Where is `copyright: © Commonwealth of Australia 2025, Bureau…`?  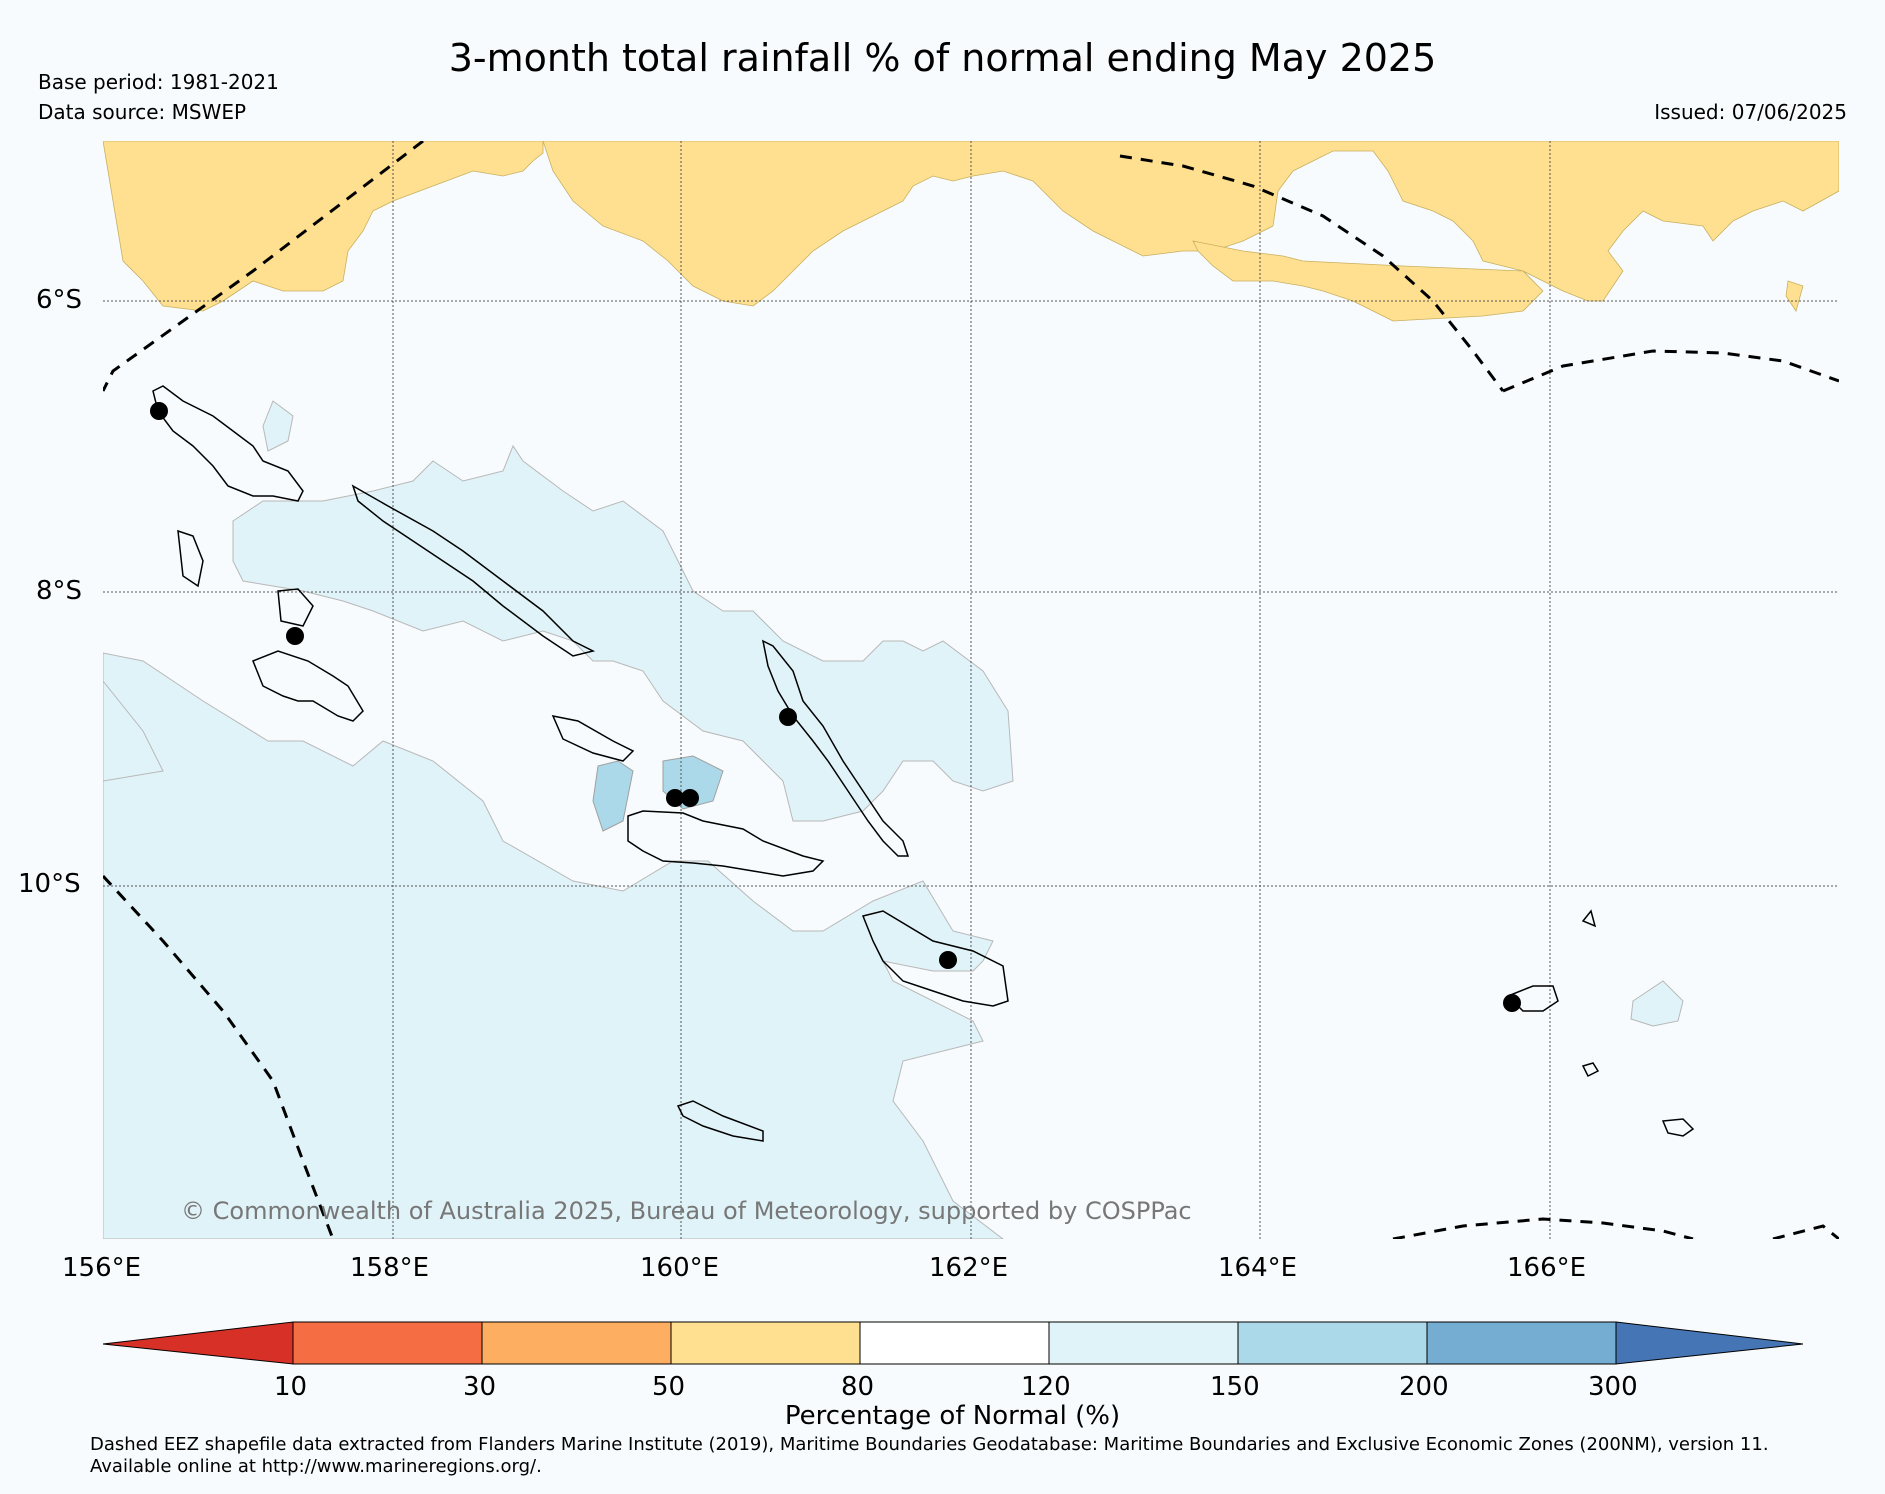 copyright: © Commonwealth of Australia 2025, Bureau… is located at coordinates (686, 1211).